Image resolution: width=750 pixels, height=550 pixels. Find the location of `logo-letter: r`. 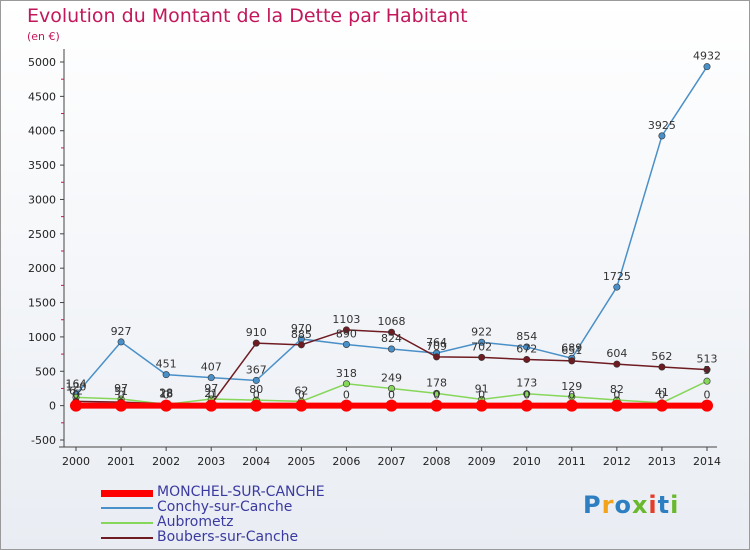

logo-letter: r is located at coordinates (608, 505).